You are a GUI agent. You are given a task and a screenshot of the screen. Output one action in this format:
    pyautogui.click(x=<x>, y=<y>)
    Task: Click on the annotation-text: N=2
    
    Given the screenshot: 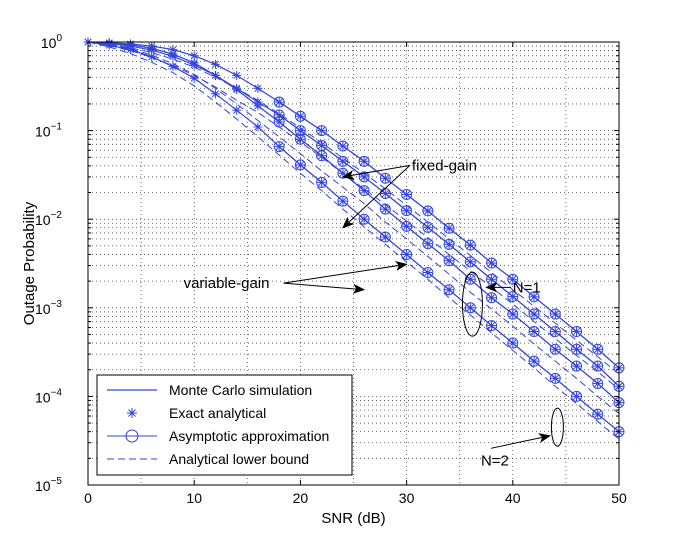 What is the action you would take?
    pyautogui.click(x=495, y=460)
    